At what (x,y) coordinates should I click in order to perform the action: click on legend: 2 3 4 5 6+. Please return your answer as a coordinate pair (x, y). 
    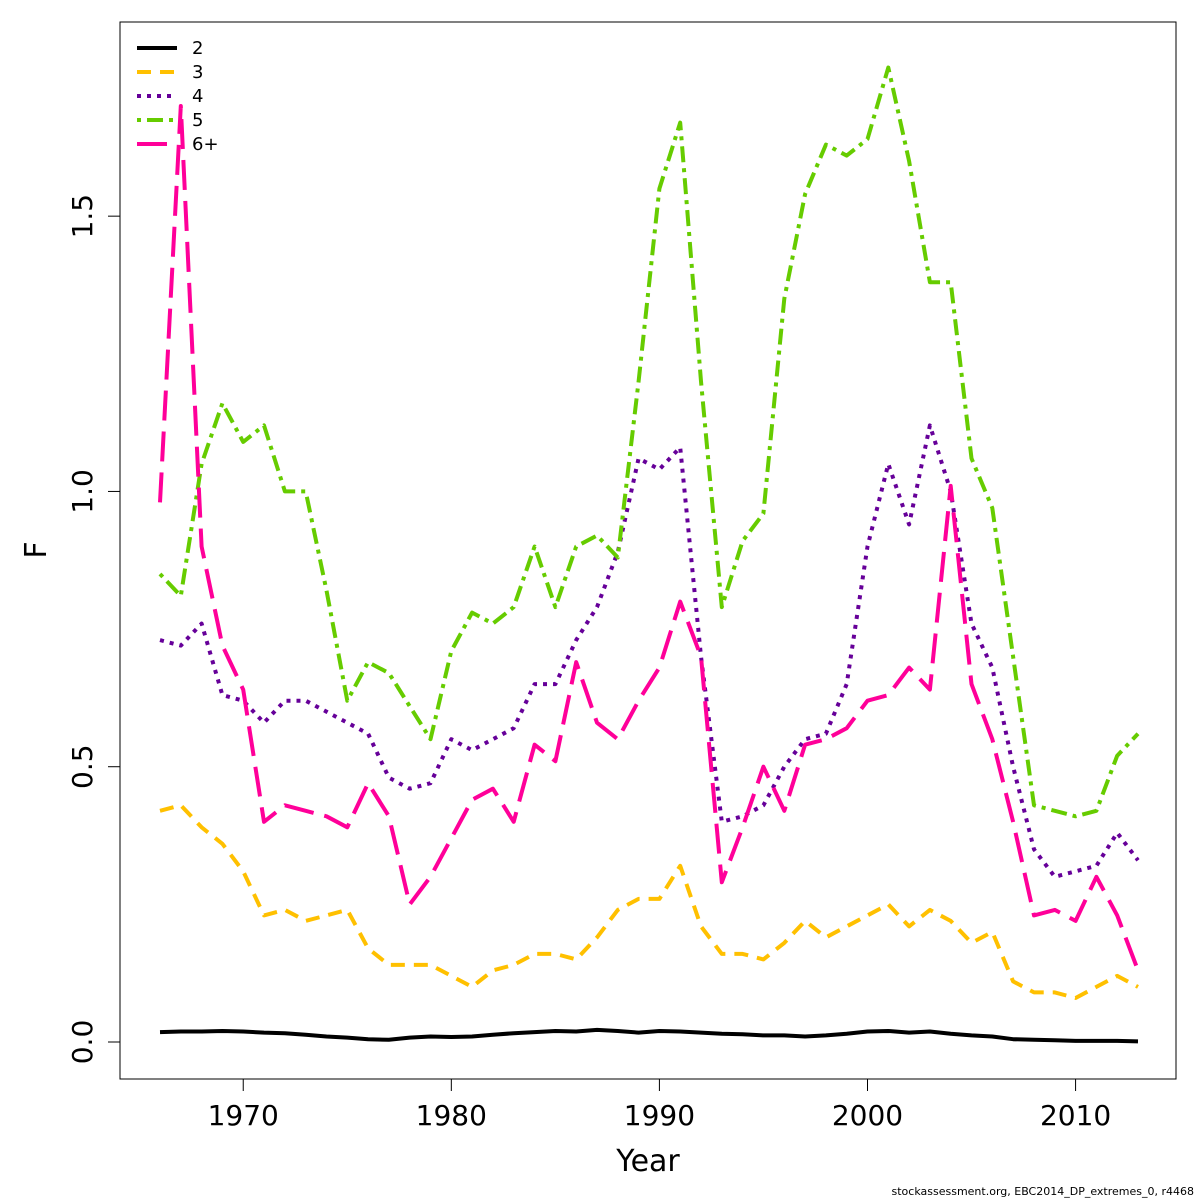
    Looking at the image, I should click on (178, 96).